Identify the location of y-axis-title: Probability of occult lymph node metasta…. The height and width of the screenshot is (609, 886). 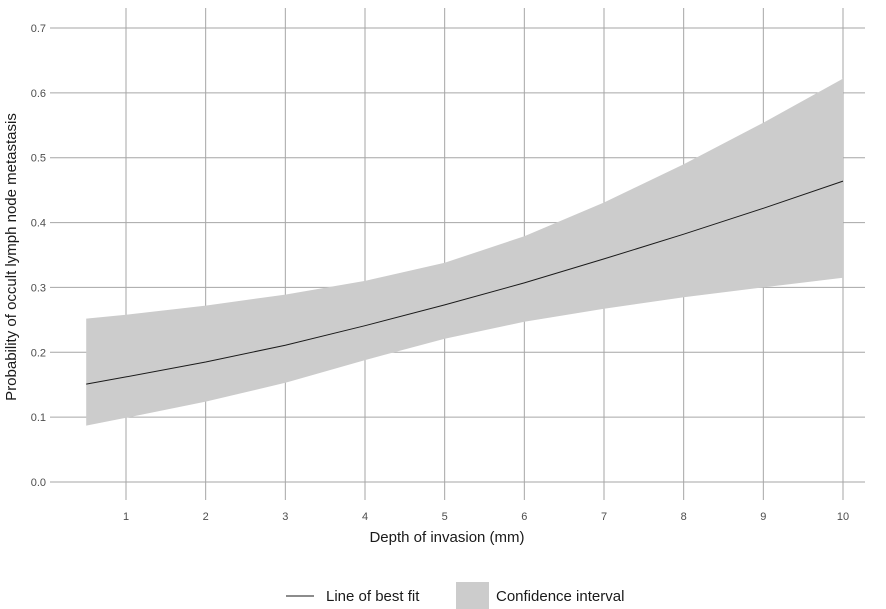
(11, 257).